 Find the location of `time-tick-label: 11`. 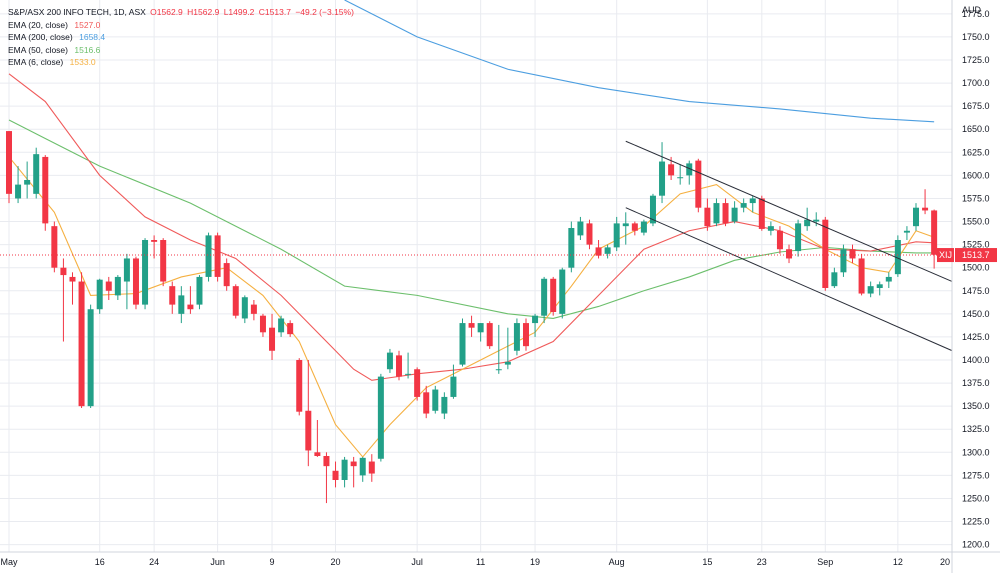

time-tick-label: 11 is located at coordinates (480, 562).